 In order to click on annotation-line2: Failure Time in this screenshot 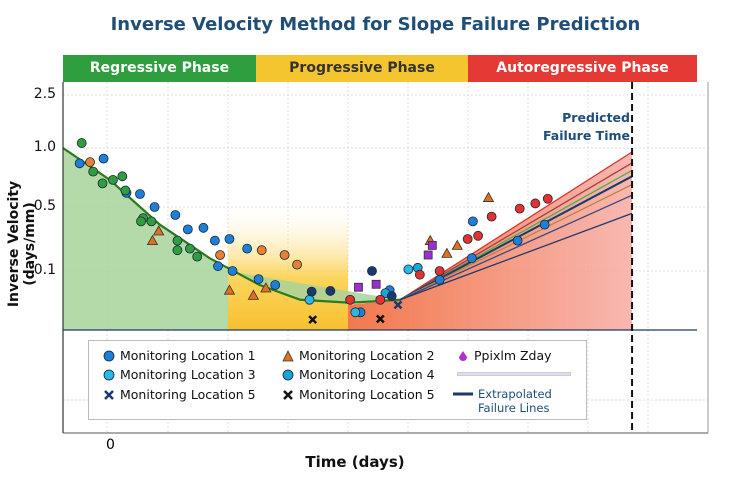, I will do `click(586, 135)`.